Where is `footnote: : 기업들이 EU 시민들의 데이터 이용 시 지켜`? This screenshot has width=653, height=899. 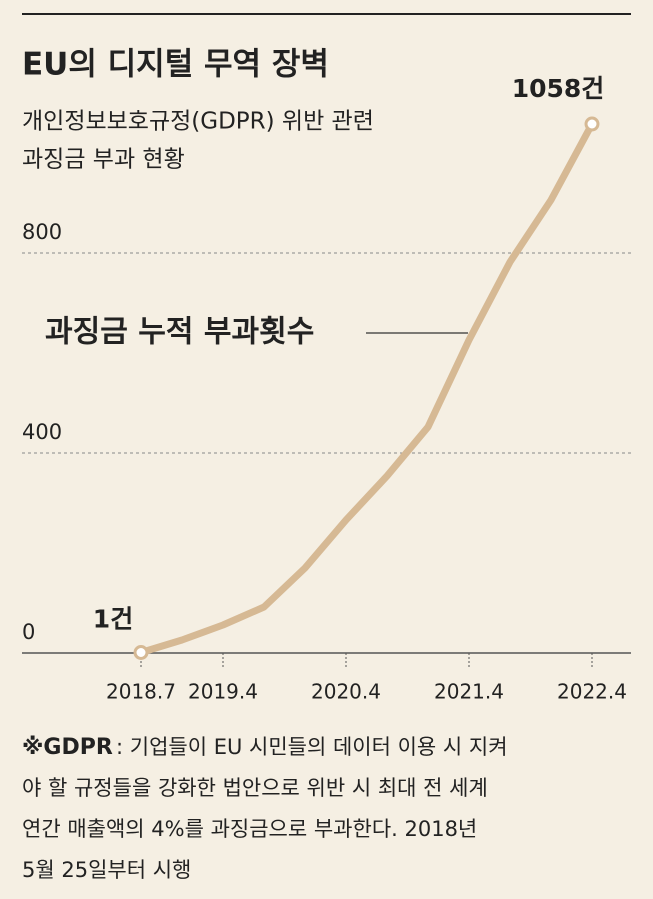
footnote: : 기업들이 EU 시민들의 데이터 이용 시 지켜 is located at coordinates (312, 747).